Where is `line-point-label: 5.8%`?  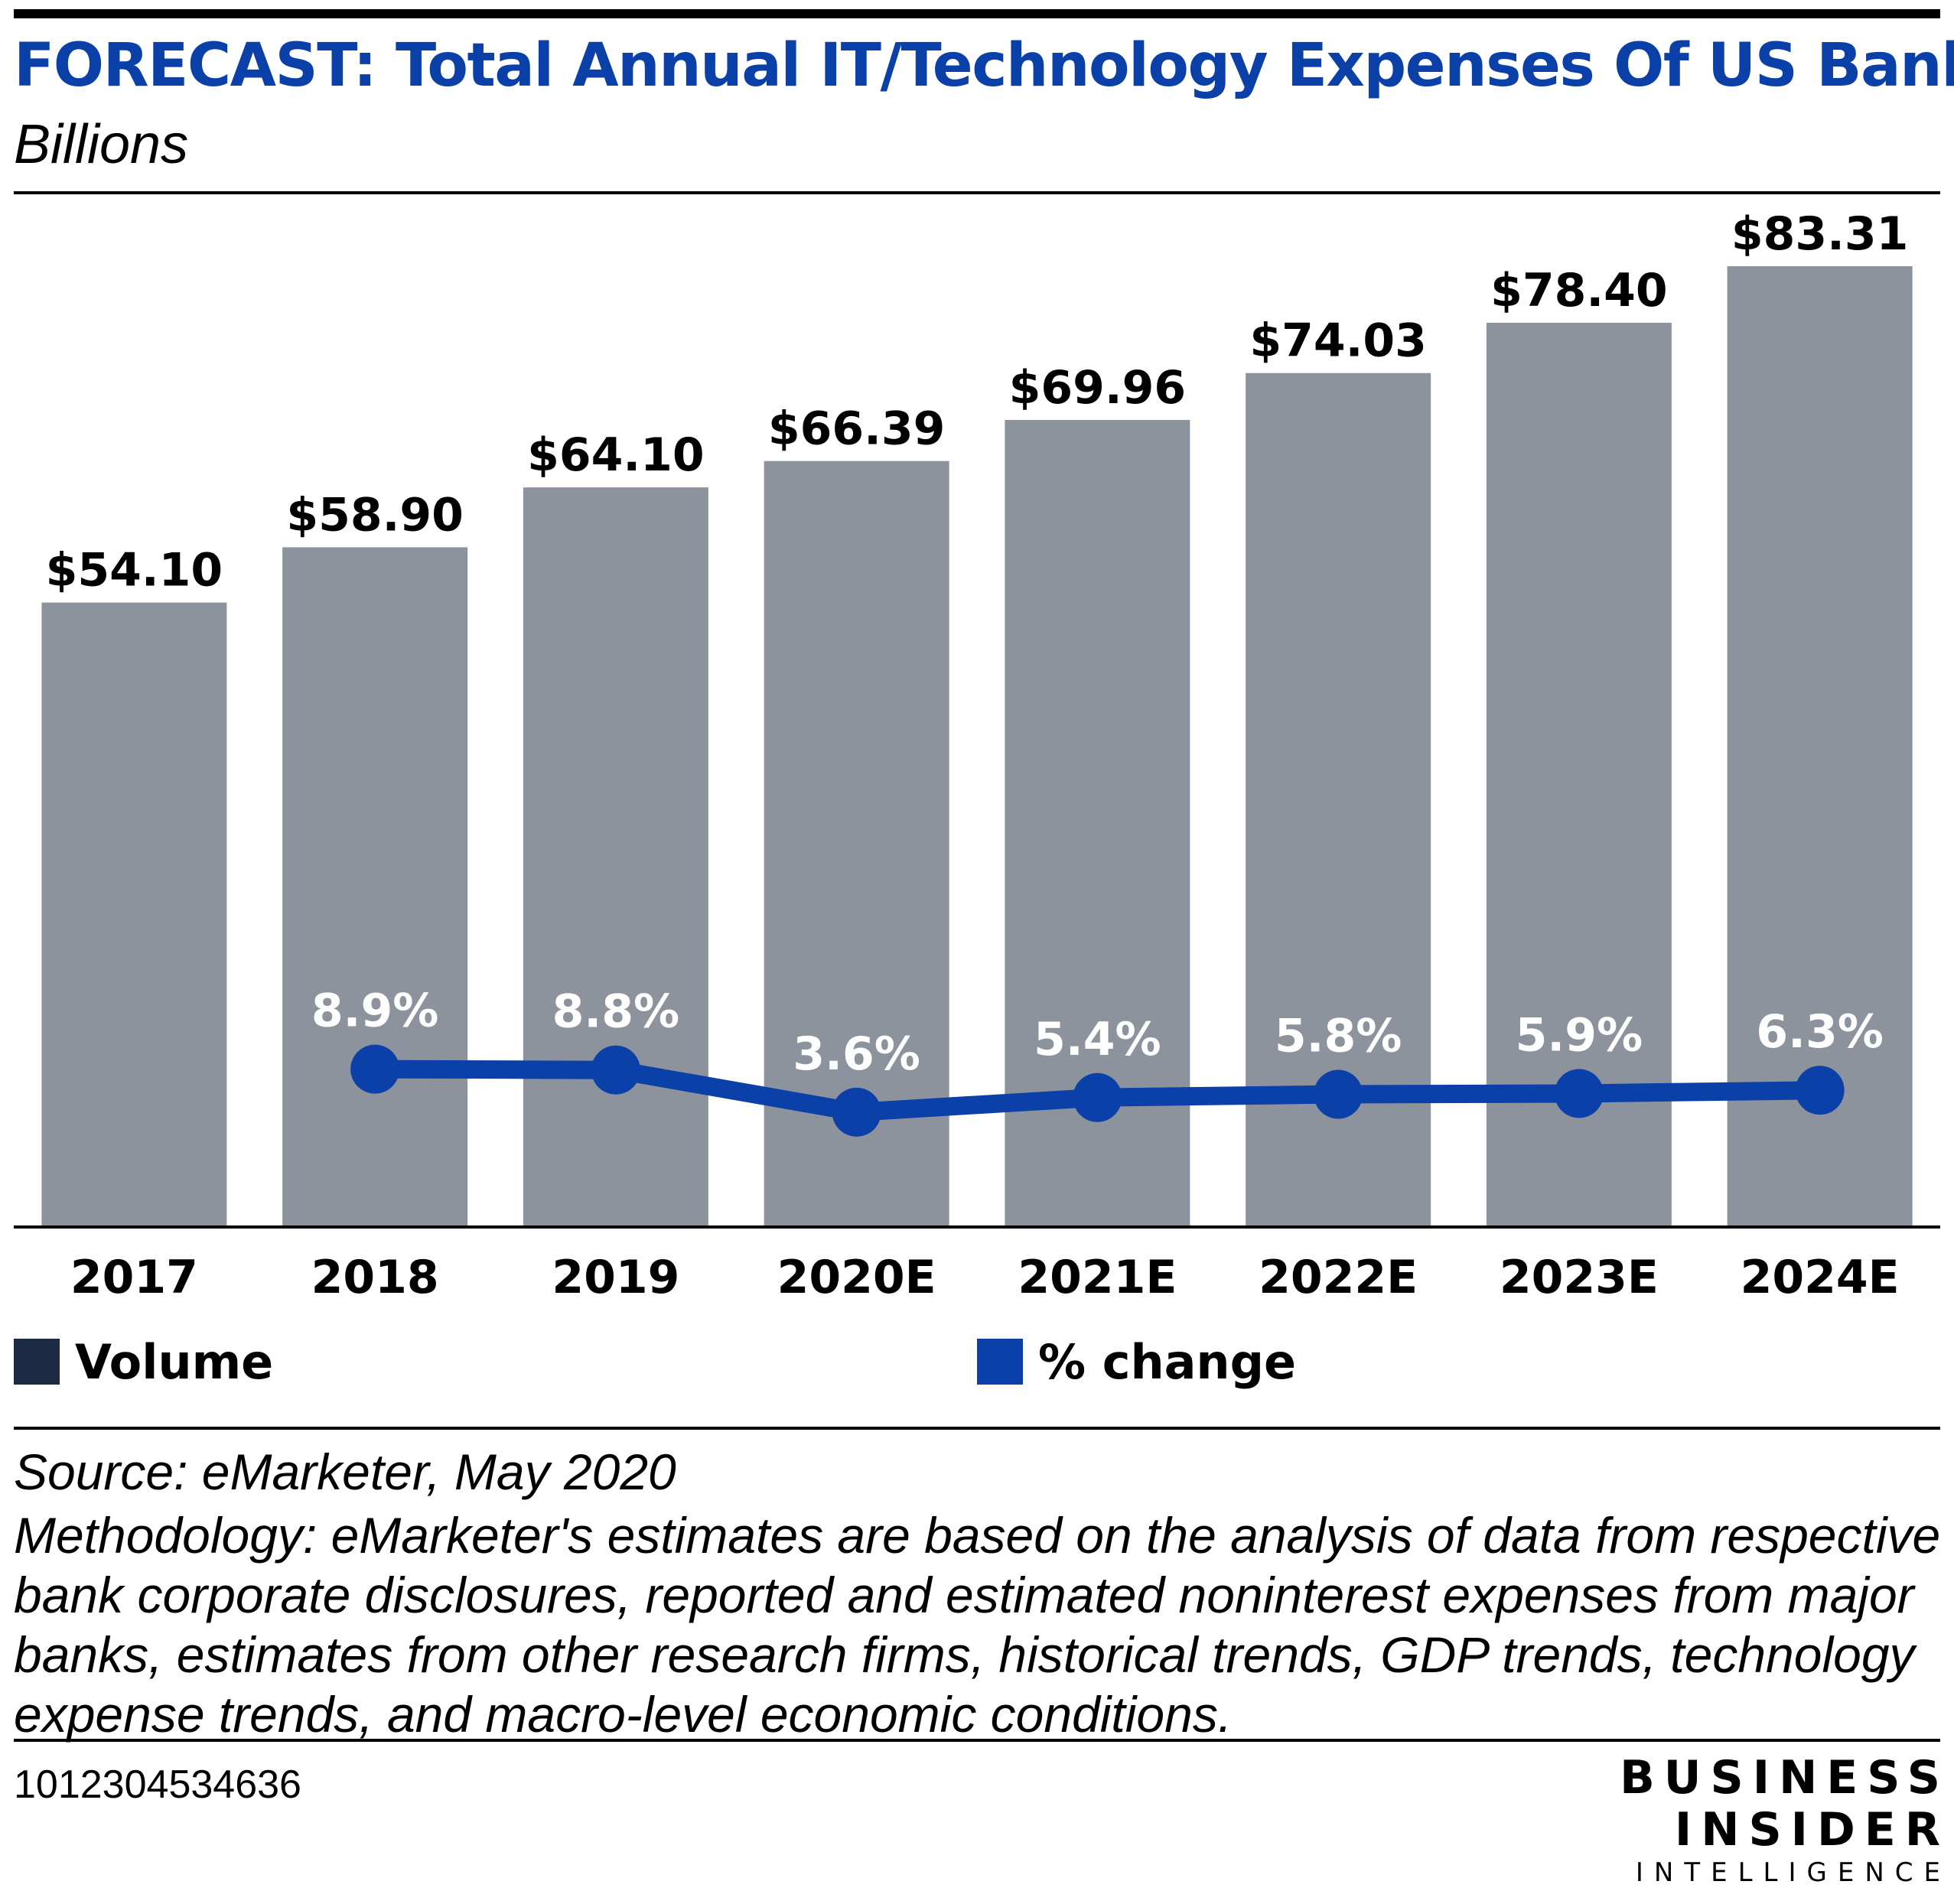
line-point-label: 5.8% is located at coordinates (1338, 1036).